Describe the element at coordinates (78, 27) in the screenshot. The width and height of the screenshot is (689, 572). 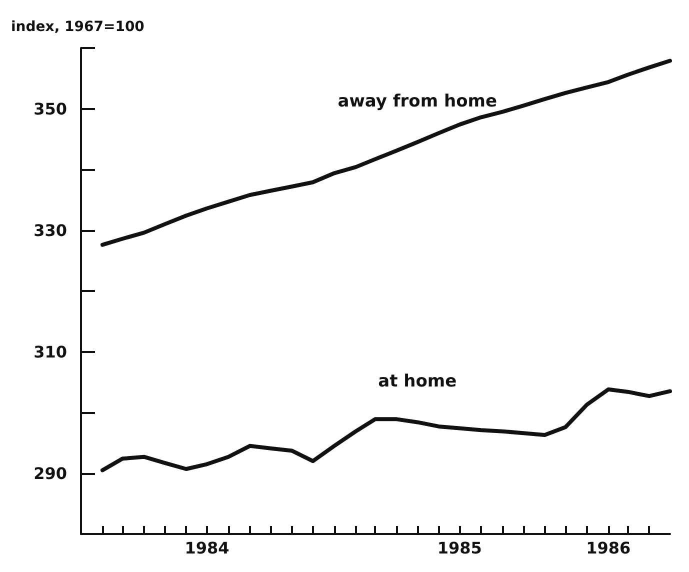
I see `y-axis-title: index, 1967=100` at that location.